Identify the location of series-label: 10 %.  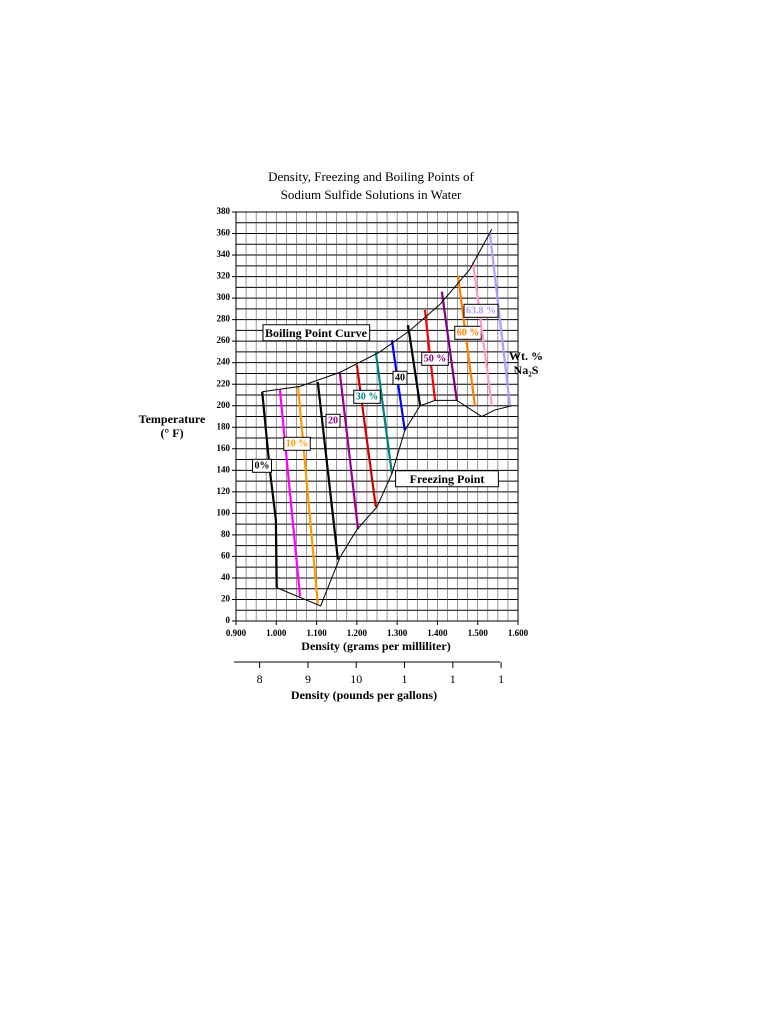
(297, 443).